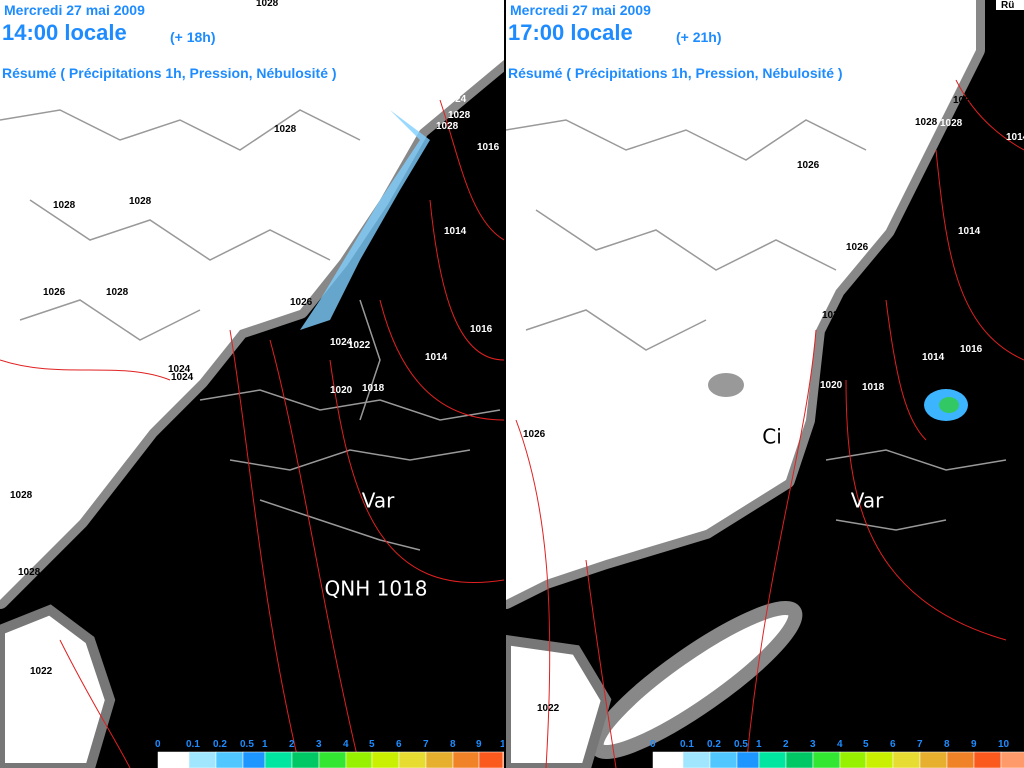  What do you see at coordinates (714, 744) in the screenshot?
I see `legend-label: 0.2` at bounding box center [714, 744].